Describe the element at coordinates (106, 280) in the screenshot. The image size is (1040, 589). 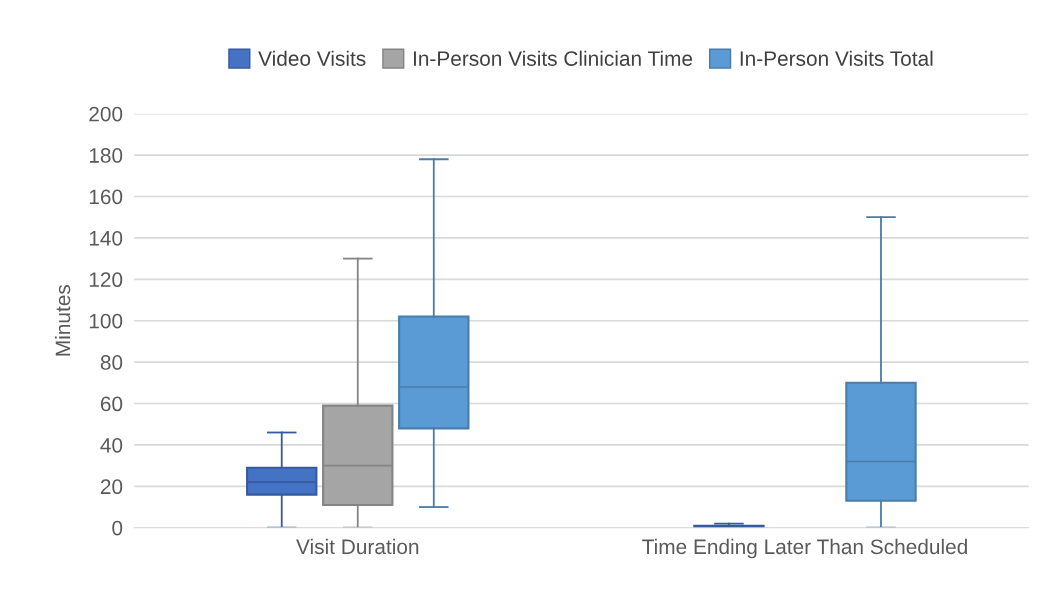
I see `y-tick-label: 120` at that location.